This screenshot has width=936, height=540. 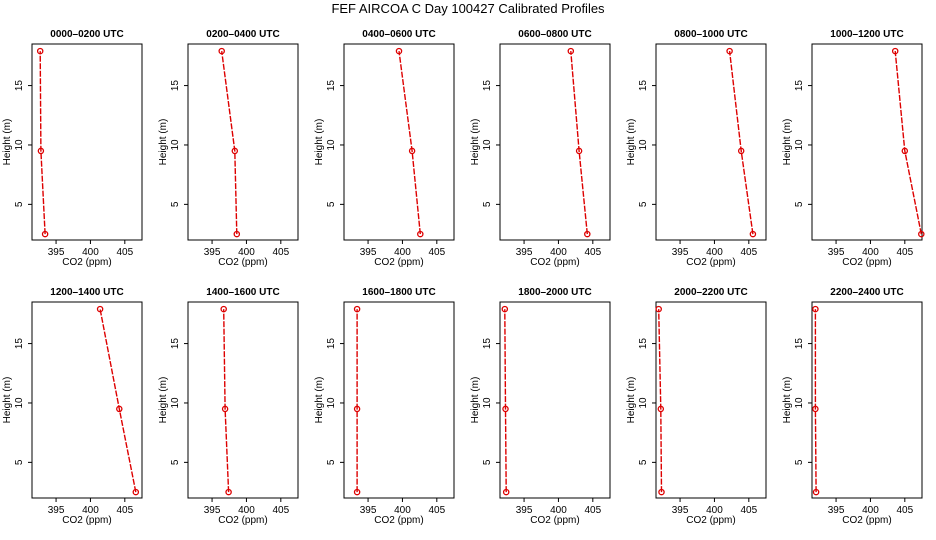 What do you see at coordinates (866, 34) in the screenshot?
I see `panel-title: 1000–1200 UTC` at bounding box center [866, 34].